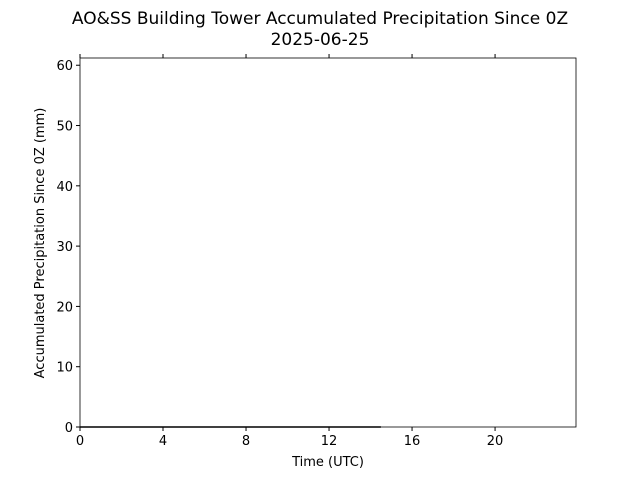  I want to click on x-tick-label: 12, so click(329, 441).